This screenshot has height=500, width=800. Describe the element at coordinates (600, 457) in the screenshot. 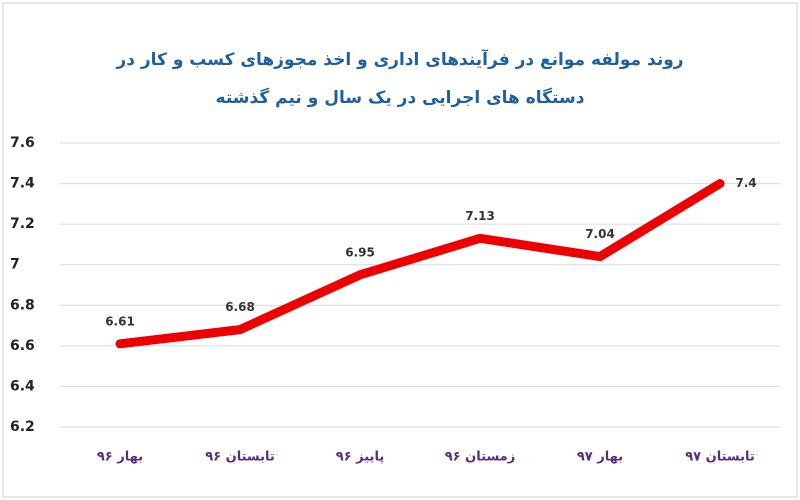

I see `x-tick-label: بهار ۹۷` at that location.